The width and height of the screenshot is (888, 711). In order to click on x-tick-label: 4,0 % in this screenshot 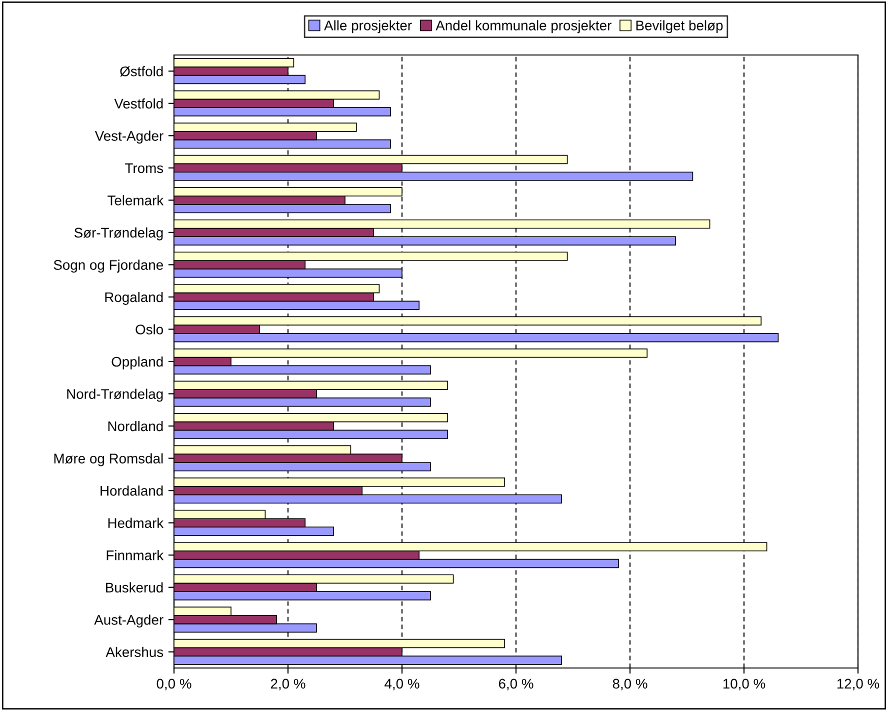, I will do `click(402, 684)`.